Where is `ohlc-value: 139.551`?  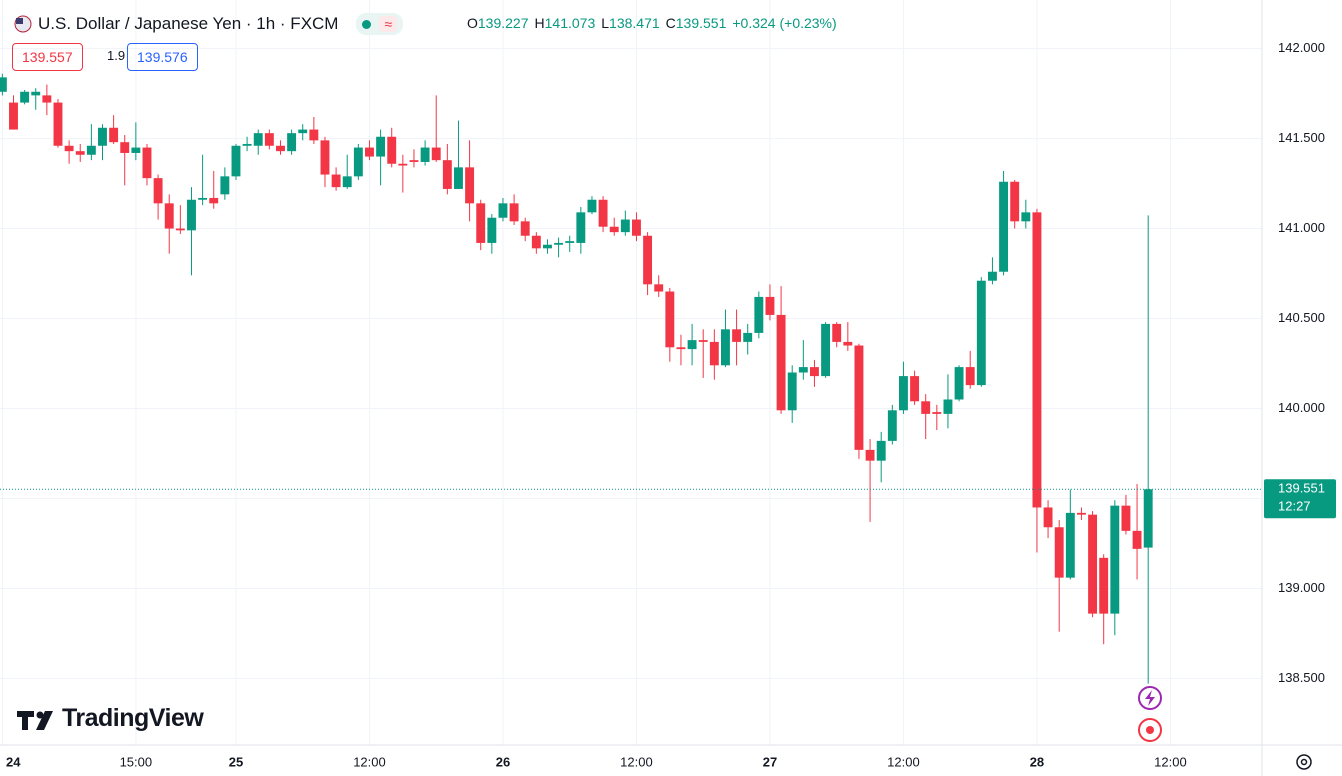
ohlc-value: 139.551 is located at coordinates (701, 23).